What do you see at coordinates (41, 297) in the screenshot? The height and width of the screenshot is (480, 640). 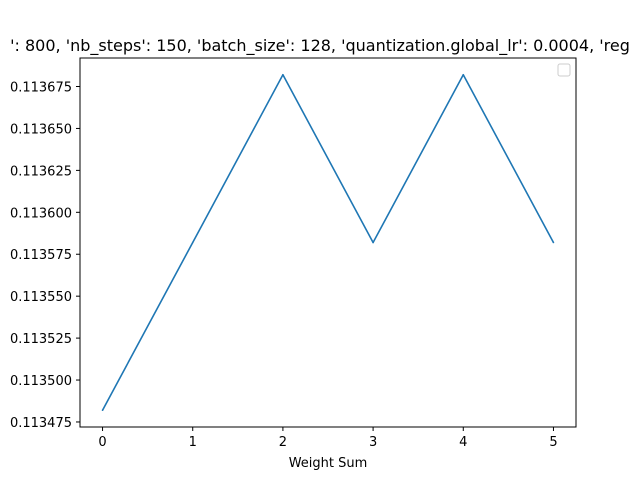 I see `y-tick-label: 0.113550` at bounding box center [41, 297].